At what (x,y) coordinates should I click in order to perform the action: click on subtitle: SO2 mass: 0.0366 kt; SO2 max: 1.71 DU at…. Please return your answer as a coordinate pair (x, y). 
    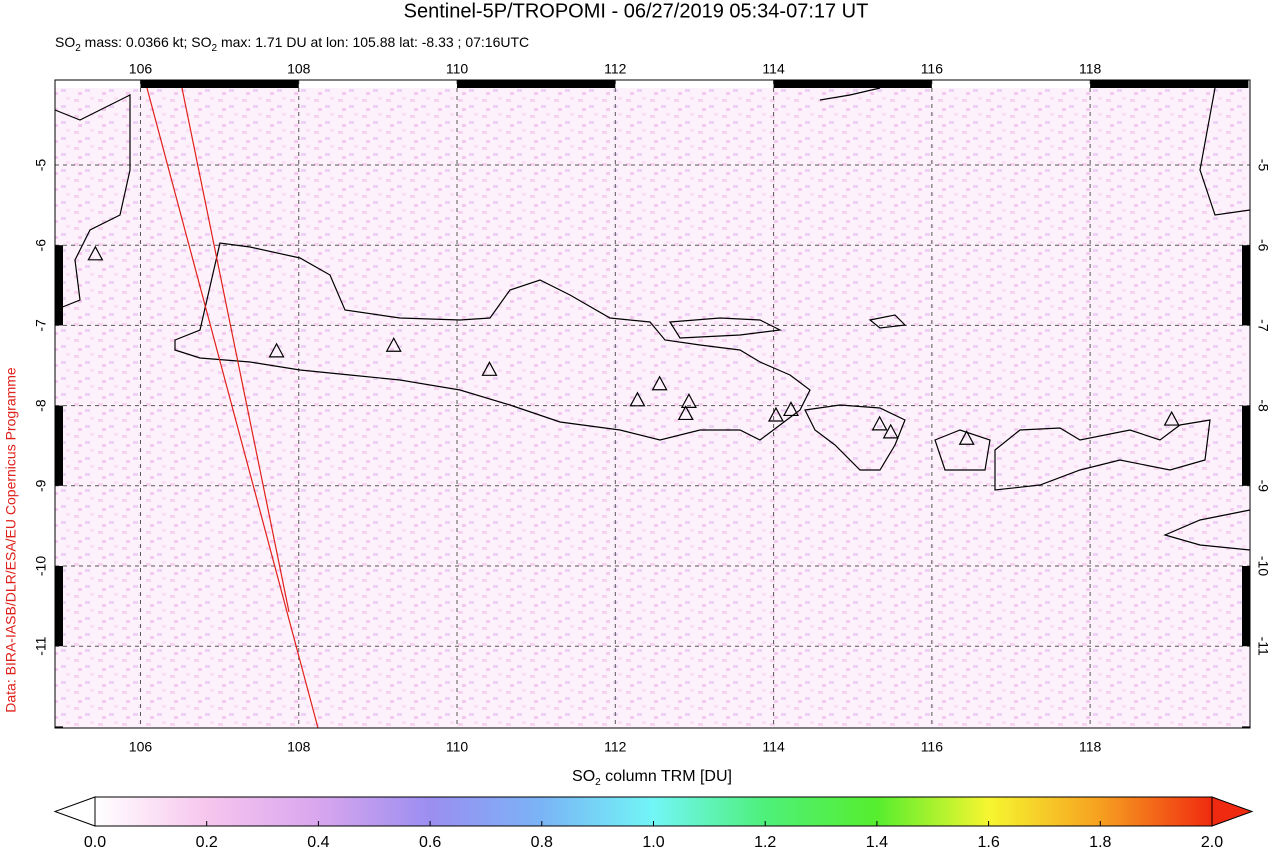
    Looking at the image, I should click on (292, 44).